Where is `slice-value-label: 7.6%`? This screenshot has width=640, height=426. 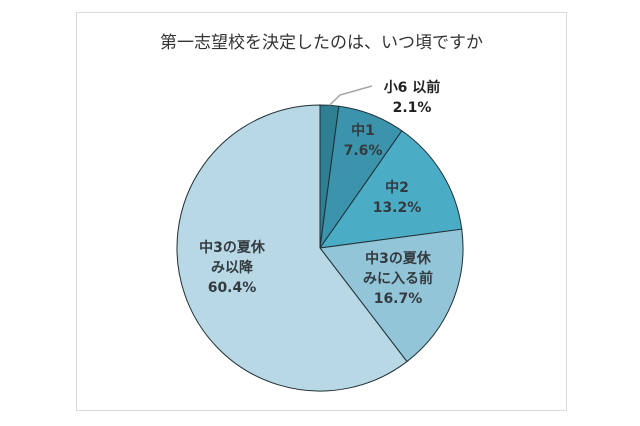
slice-value-label: 7.6% is located at coordinates (363, 151).